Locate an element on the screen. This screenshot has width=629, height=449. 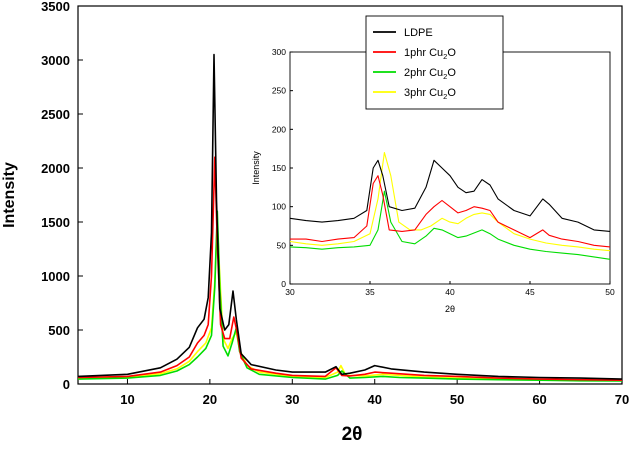
main-y-tick-label: 0 is located at coordinates (66, 384).